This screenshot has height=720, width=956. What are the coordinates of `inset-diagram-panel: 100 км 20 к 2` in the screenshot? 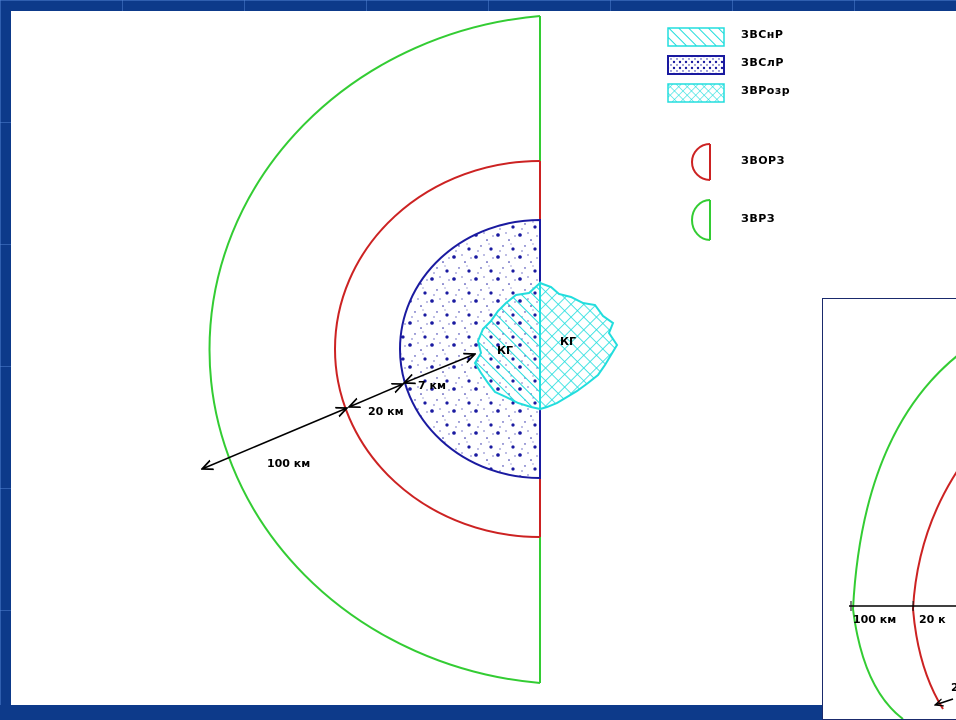 It's located at (889, 509).